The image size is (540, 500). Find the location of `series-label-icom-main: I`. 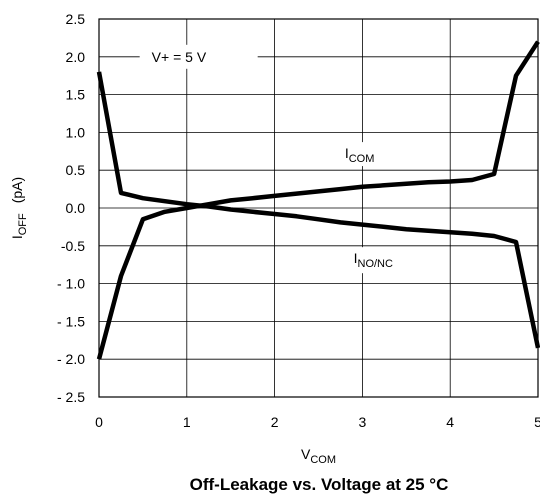

series-label-icom-main: I is located at coordinates (347, 153).